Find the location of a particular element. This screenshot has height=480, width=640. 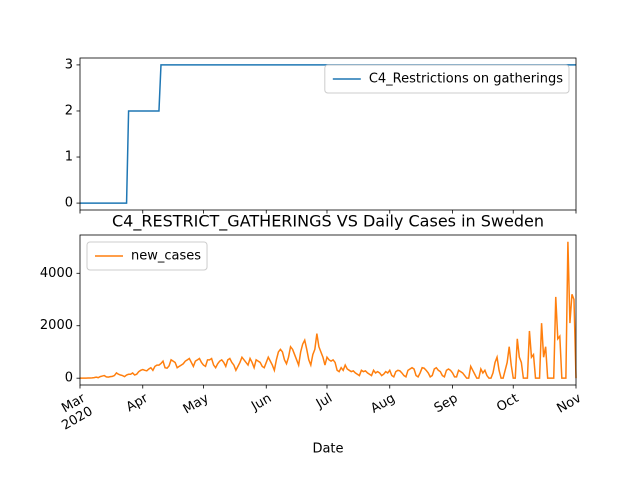

x-tick-label-line: Aug is located at coordinates (382, 404).